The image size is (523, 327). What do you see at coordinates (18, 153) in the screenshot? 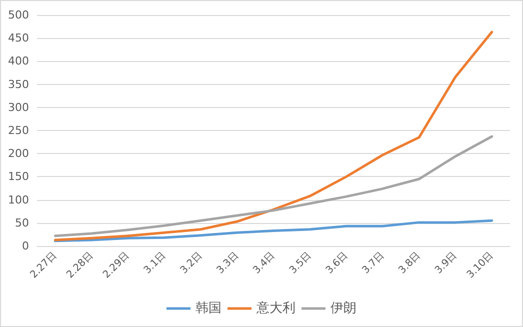
I see `y-tick-label: 200` at bounding box center [18, 153].